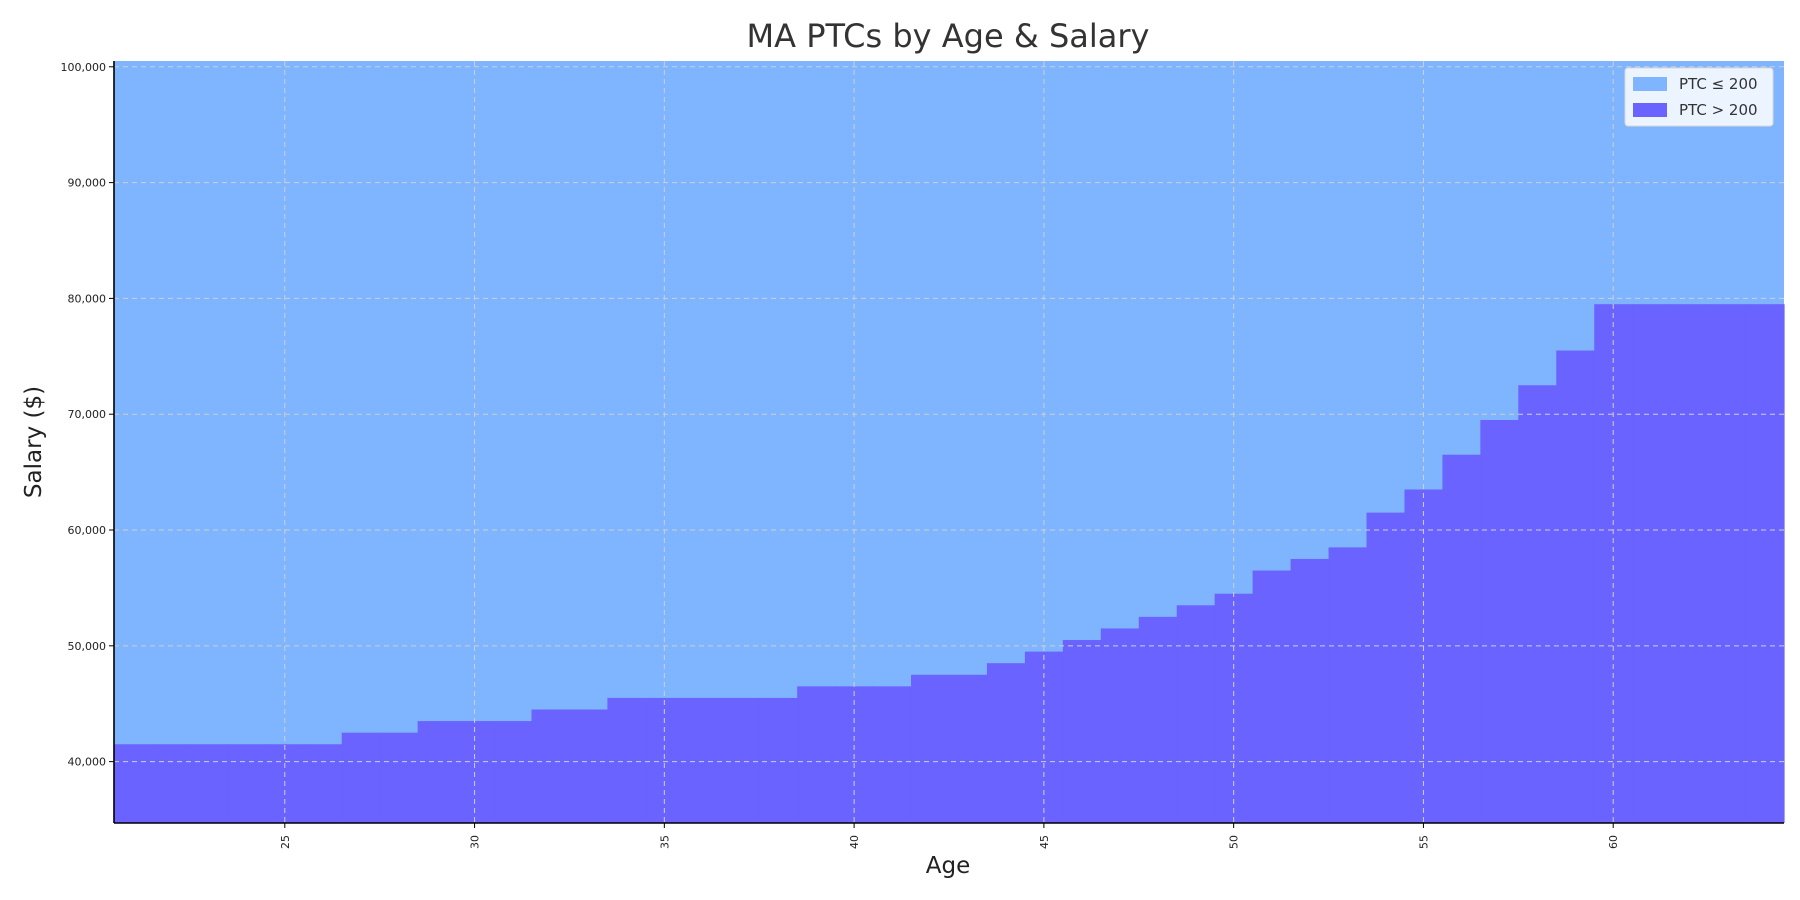 The height and width of the screenshot is (900, 1800). Describe the element at coordinates (948, 36) in the screenshot. I see `chart-title: MA PTCs by Age & Salary` at that location.